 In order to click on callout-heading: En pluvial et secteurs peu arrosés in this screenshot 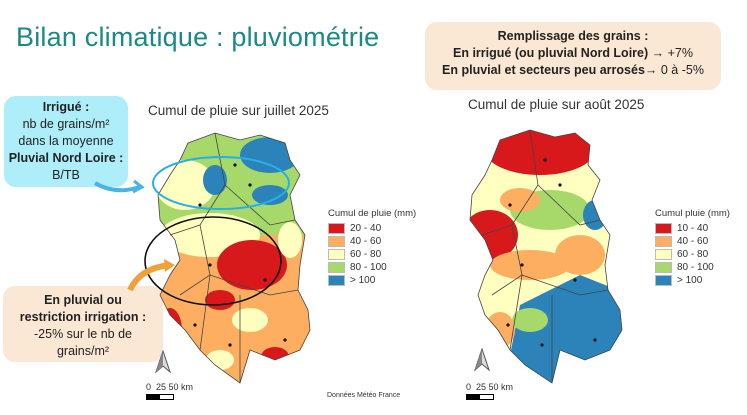, I will do `click(543, 70)`.